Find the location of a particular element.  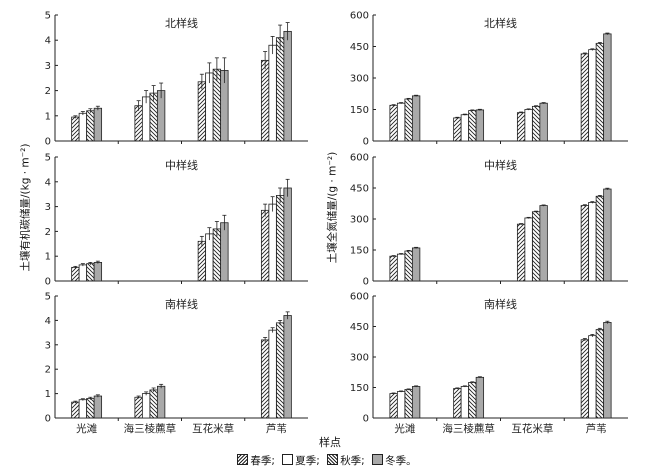

panel-title: 南样线 is located at coordinates (500, 304).